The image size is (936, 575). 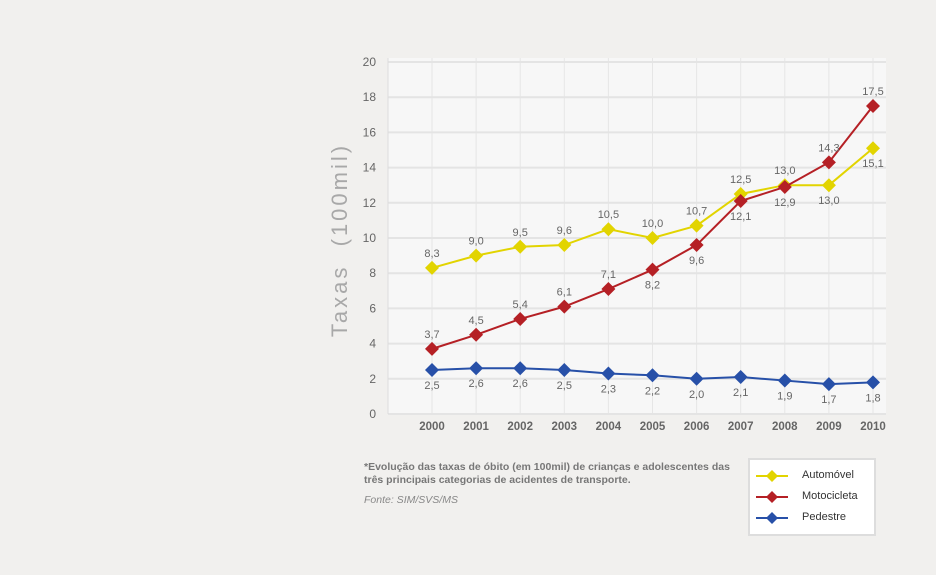 I want to click on data-label: 17,5, so click(x=872, y=92).